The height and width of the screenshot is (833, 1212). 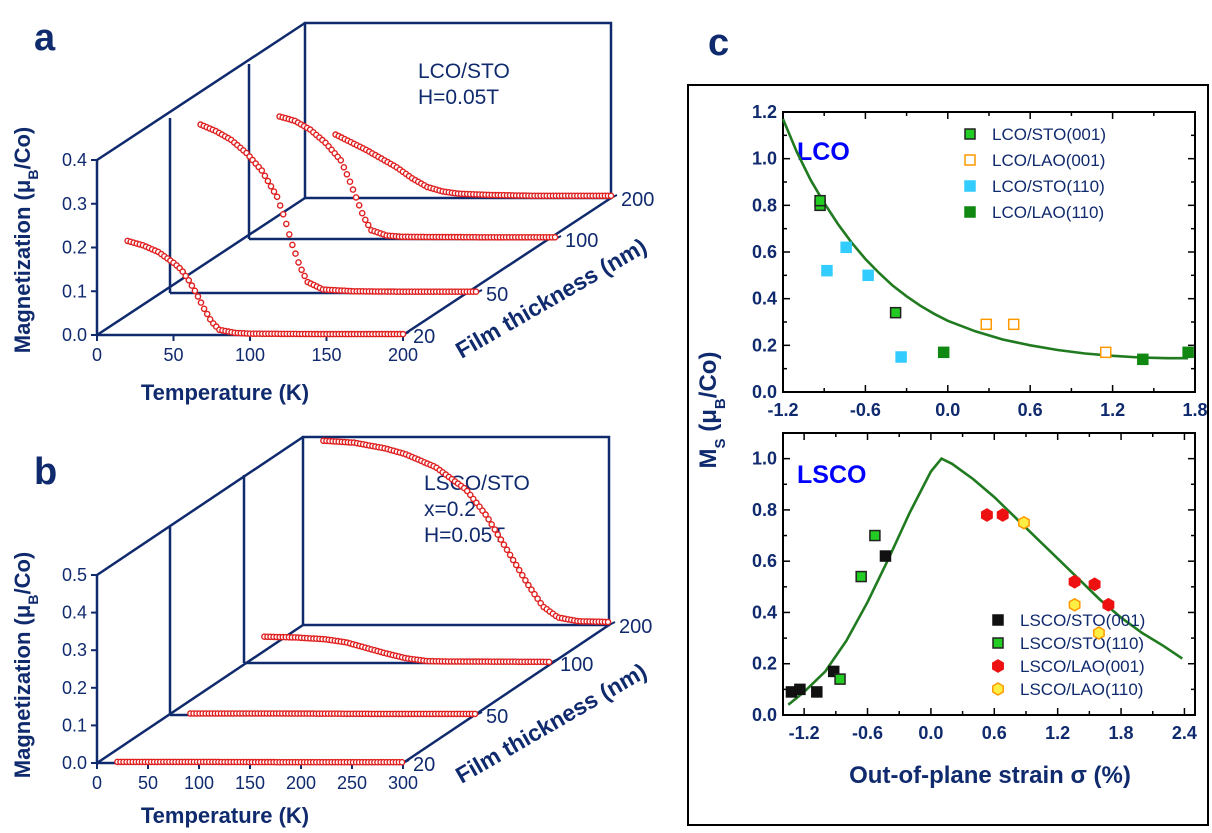 What do you see at coordinates (1194, 410) in the screenshot?
I see `x-tick-label: 1.8` at bounding box center [1194, 410].